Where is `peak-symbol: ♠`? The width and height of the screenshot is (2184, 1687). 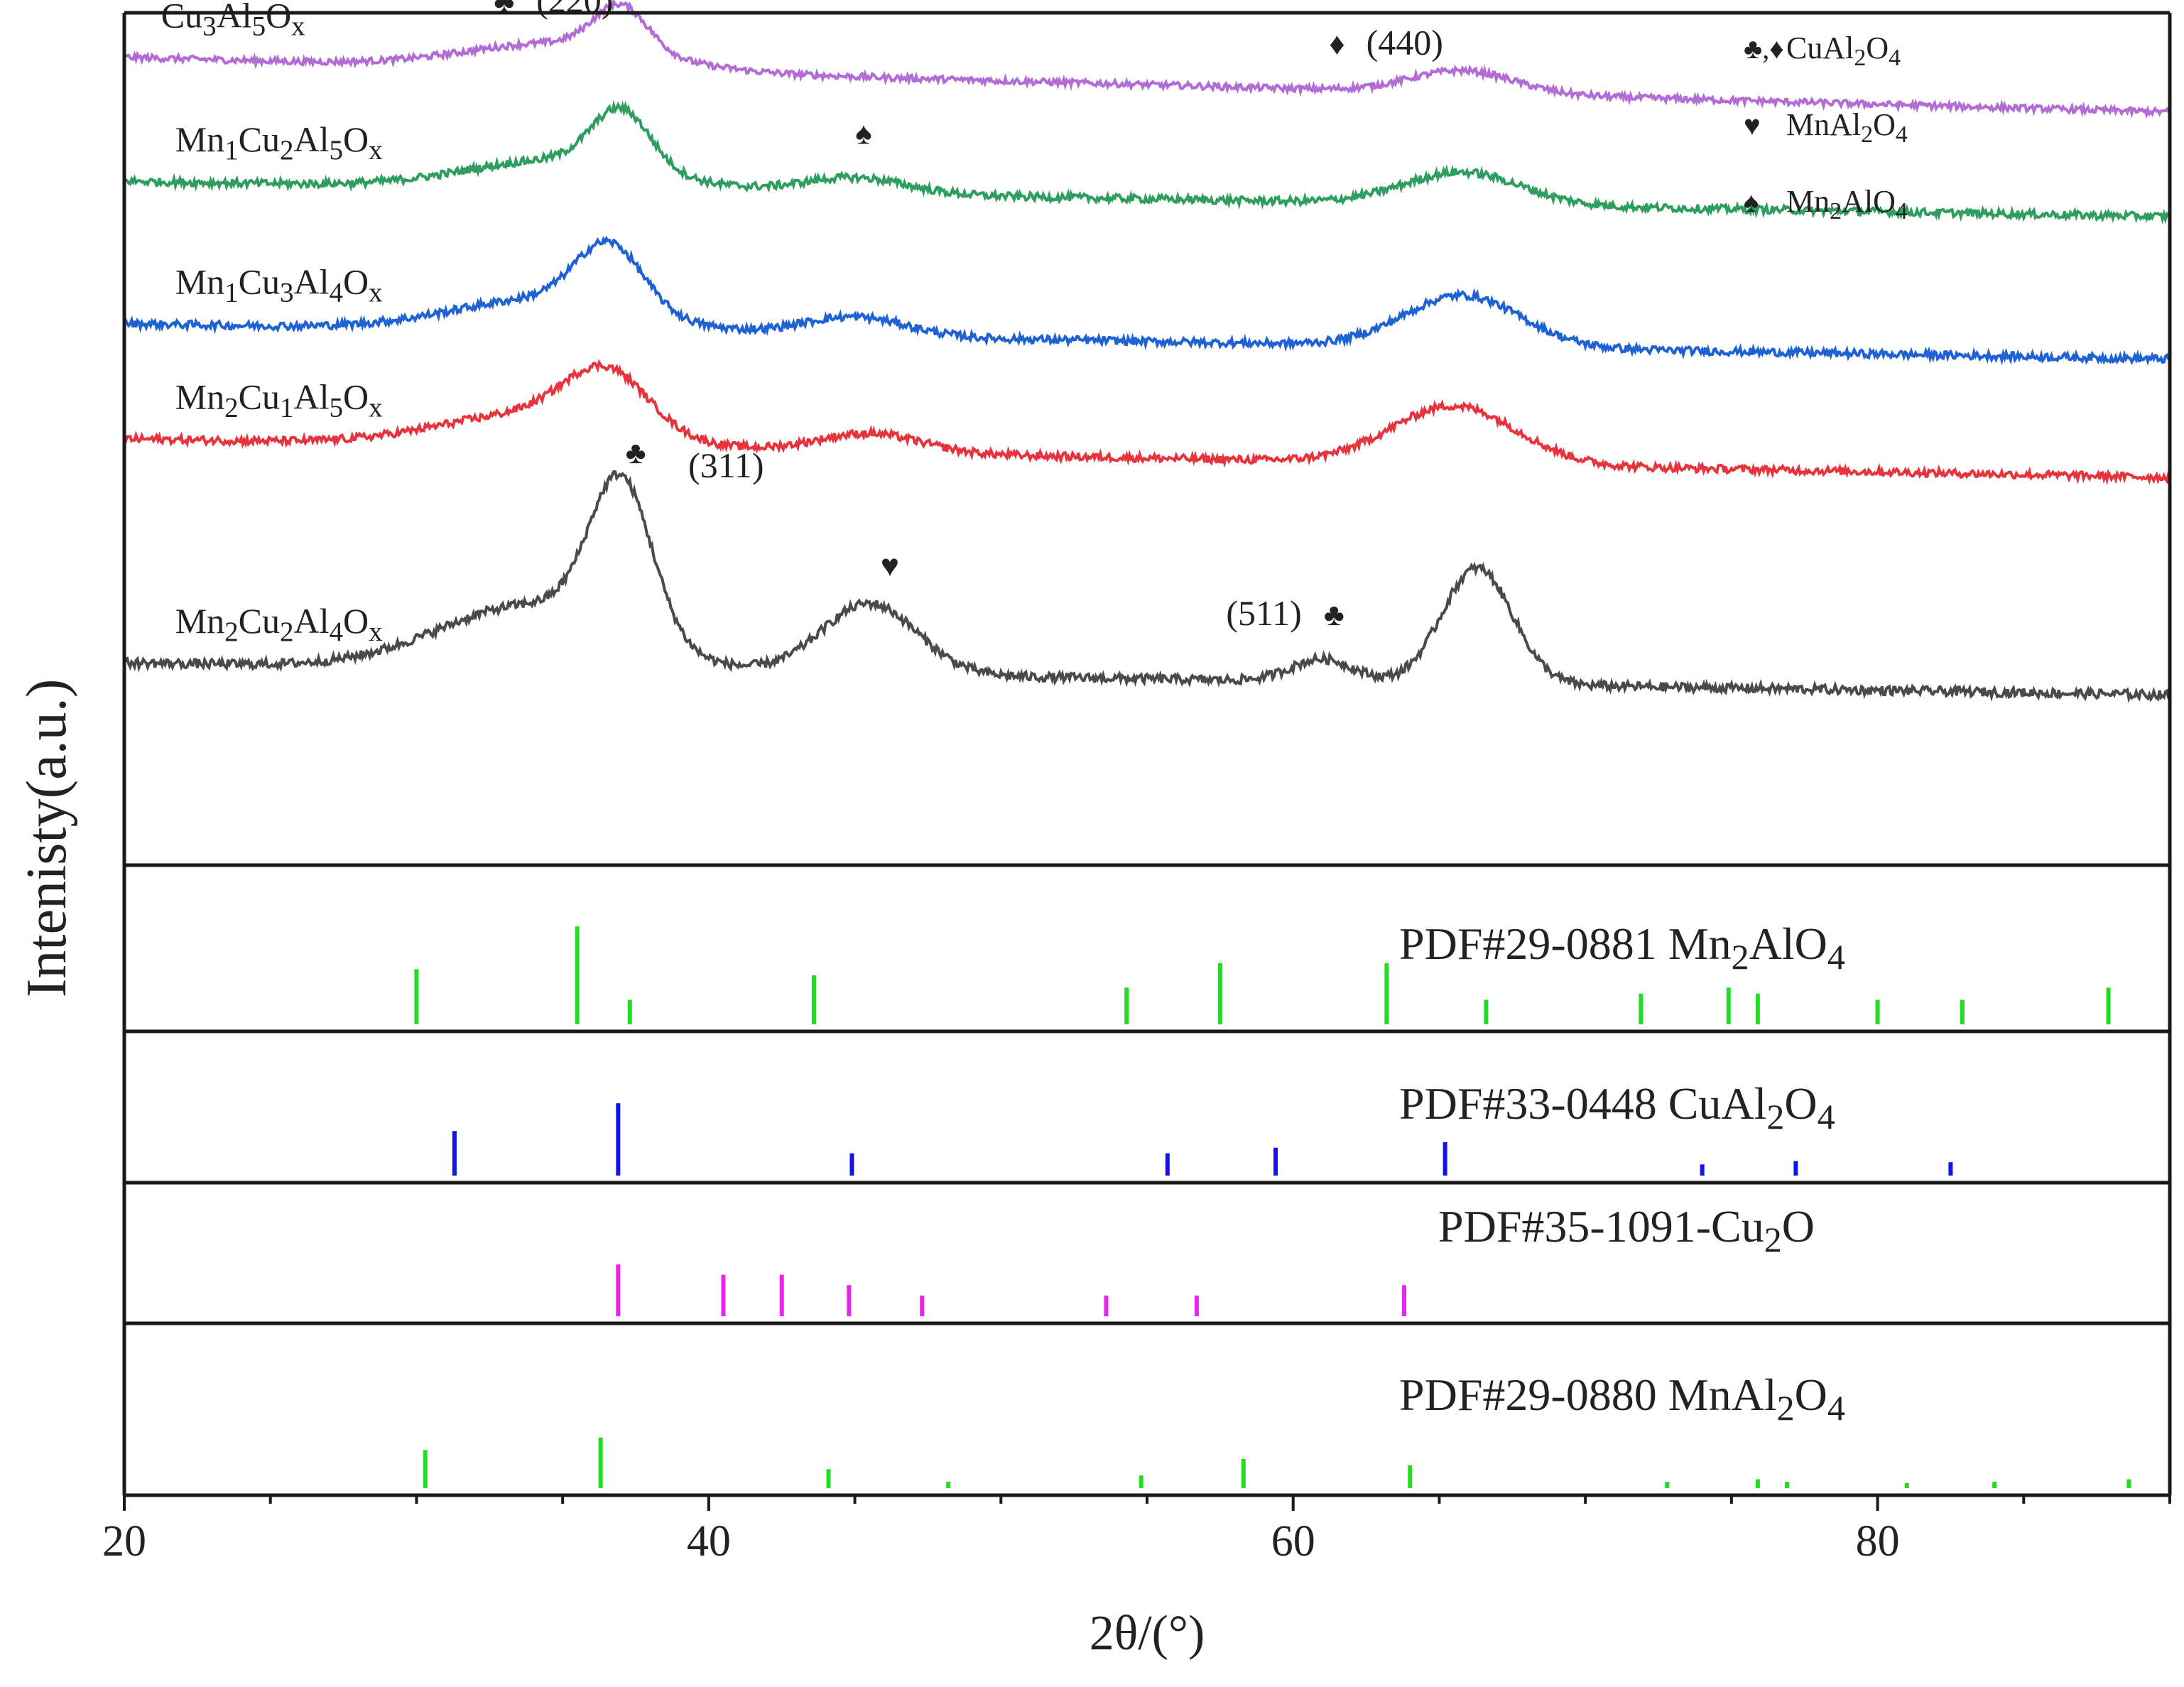
peak-symbol: ♠ is located at coordinates (863, 133).